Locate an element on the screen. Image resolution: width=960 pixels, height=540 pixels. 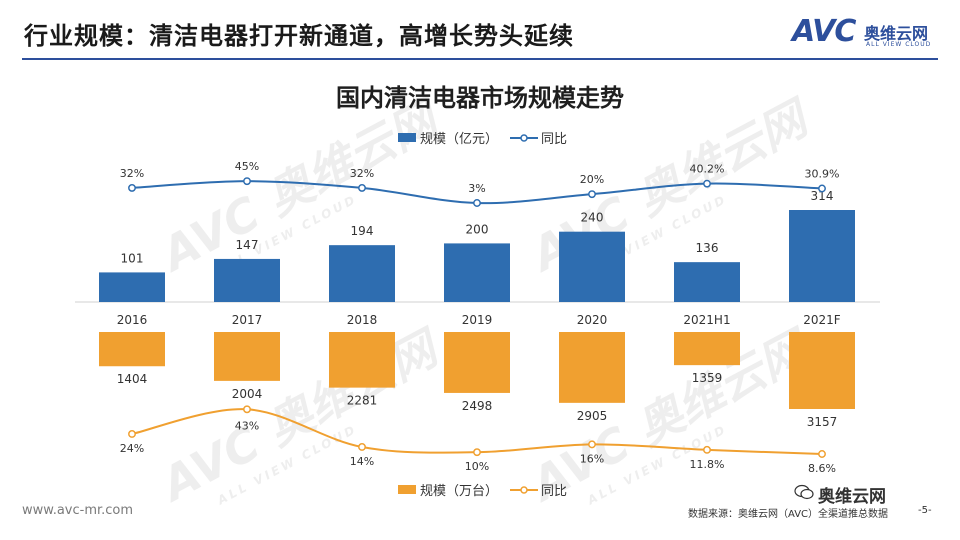
avc-logo: AVC 奥维云网 ALL VIEW CLOUD is located at coordinates (867, 34).